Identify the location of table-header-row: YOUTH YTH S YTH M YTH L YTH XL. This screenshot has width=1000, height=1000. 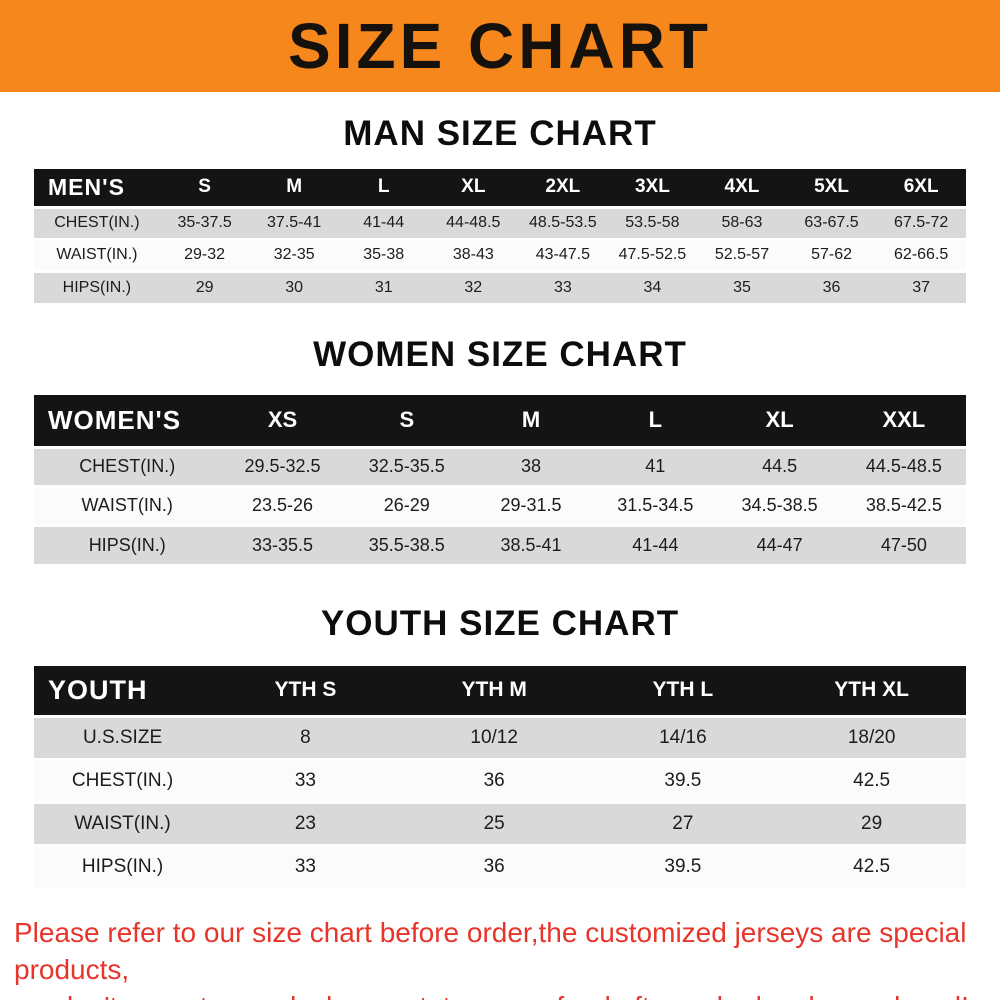
(500, 691).